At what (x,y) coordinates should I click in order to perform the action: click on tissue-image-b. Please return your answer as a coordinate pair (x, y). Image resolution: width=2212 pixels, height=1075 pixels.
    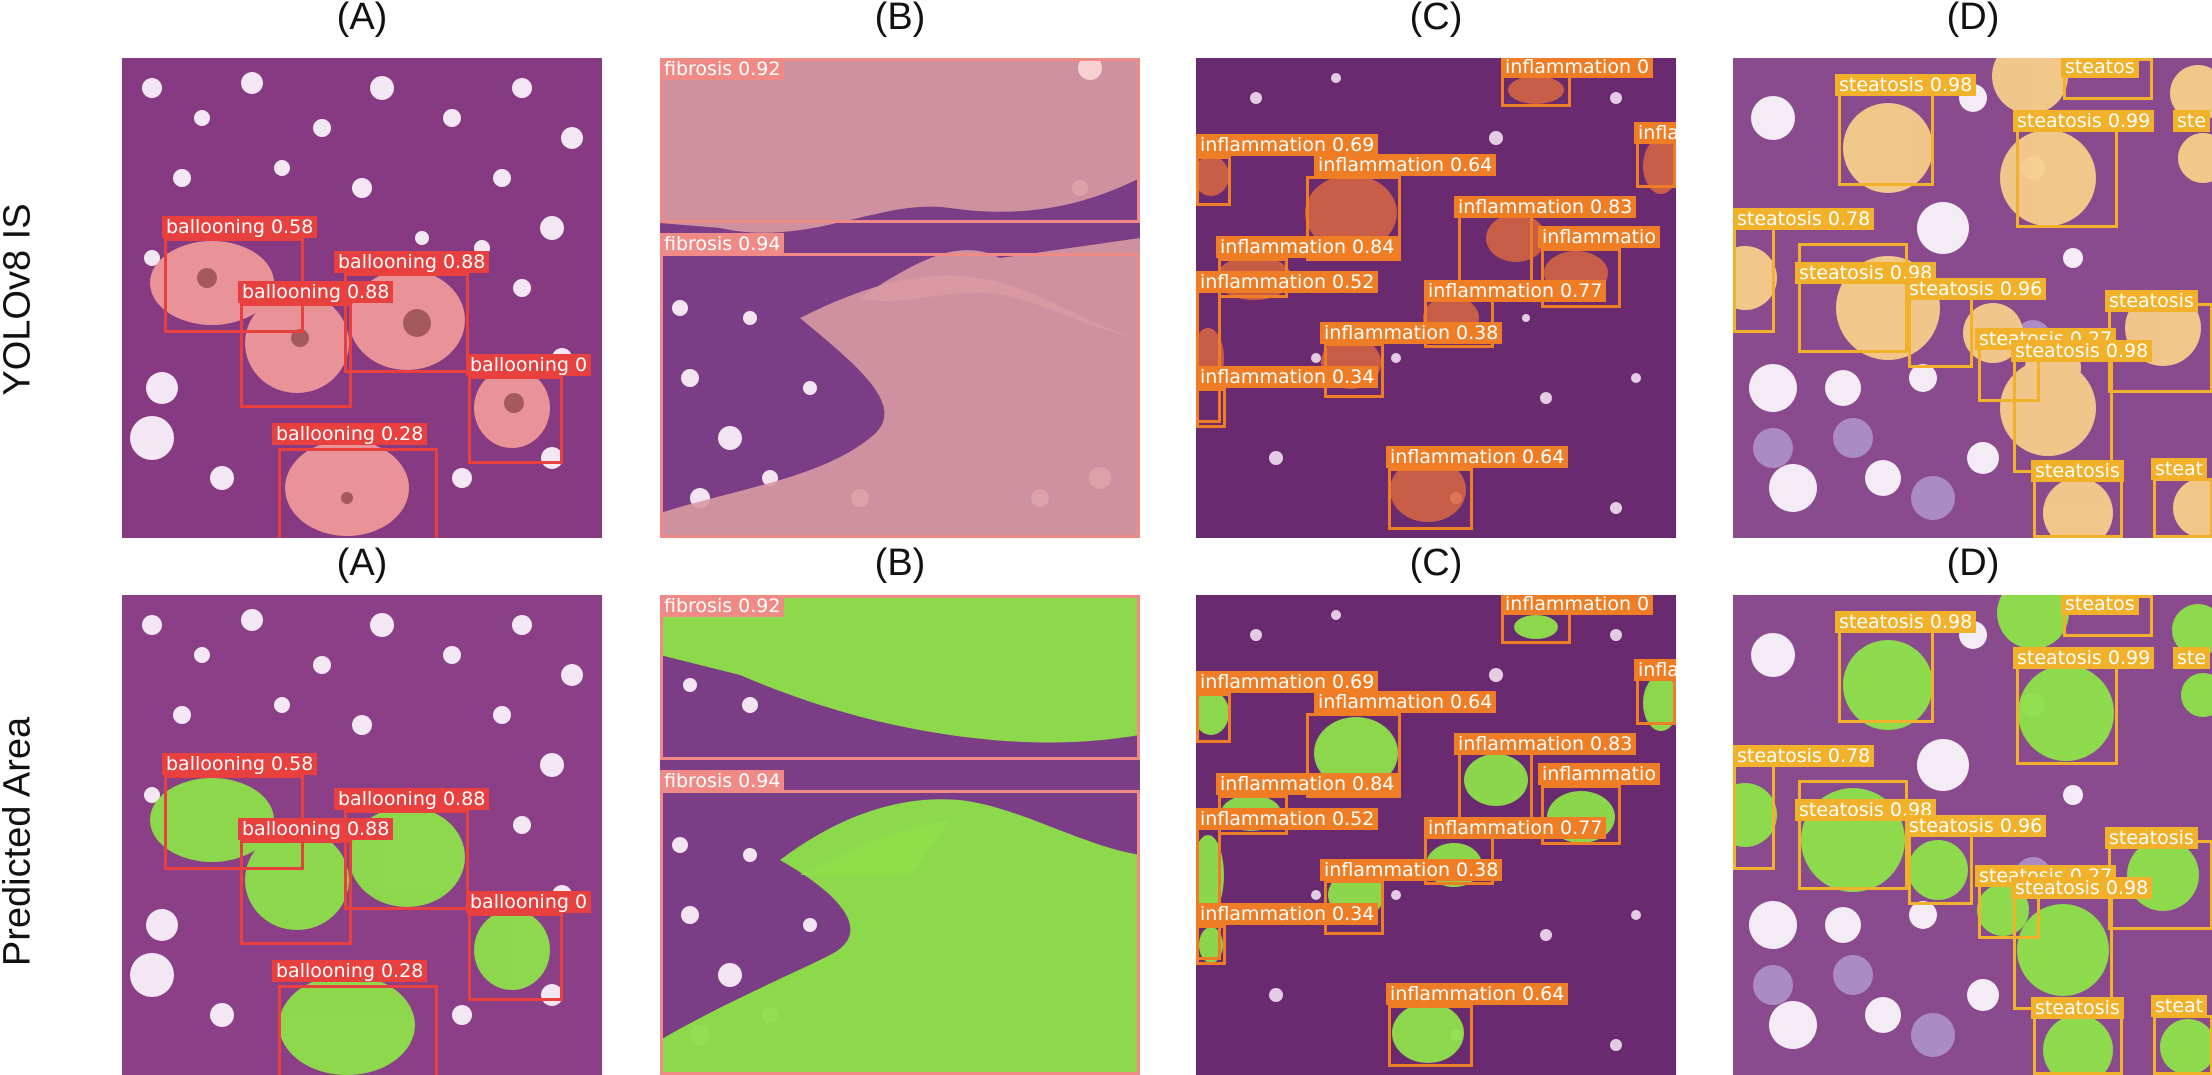
    Looking at the image, I should click on (900, 298).